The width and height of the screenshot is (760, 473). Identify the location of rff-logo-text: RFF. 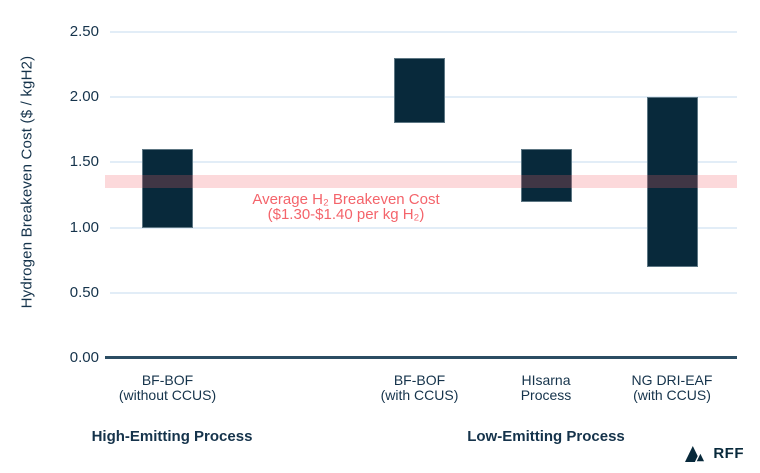
(728, 453).